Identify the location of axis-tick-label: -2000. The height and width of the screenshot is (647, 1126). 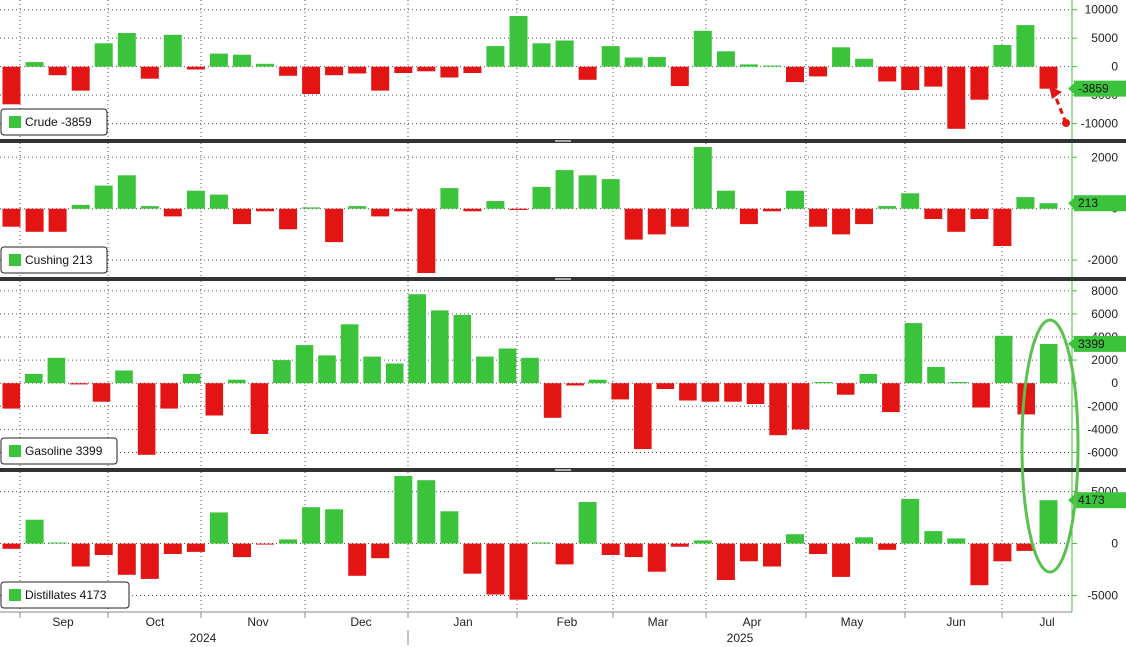
(1102, 260).